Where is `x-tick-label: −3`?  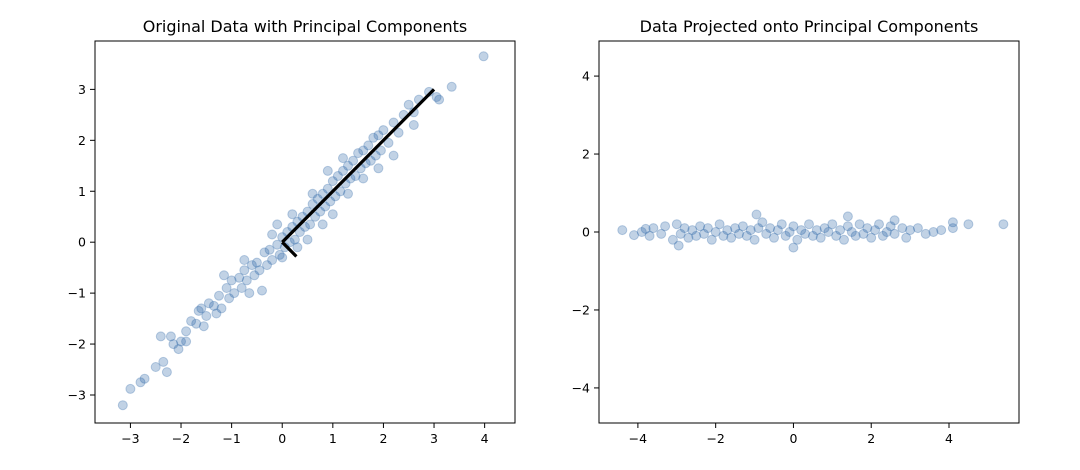 x-tick-label: −3 is located at coordinates (130, 438).